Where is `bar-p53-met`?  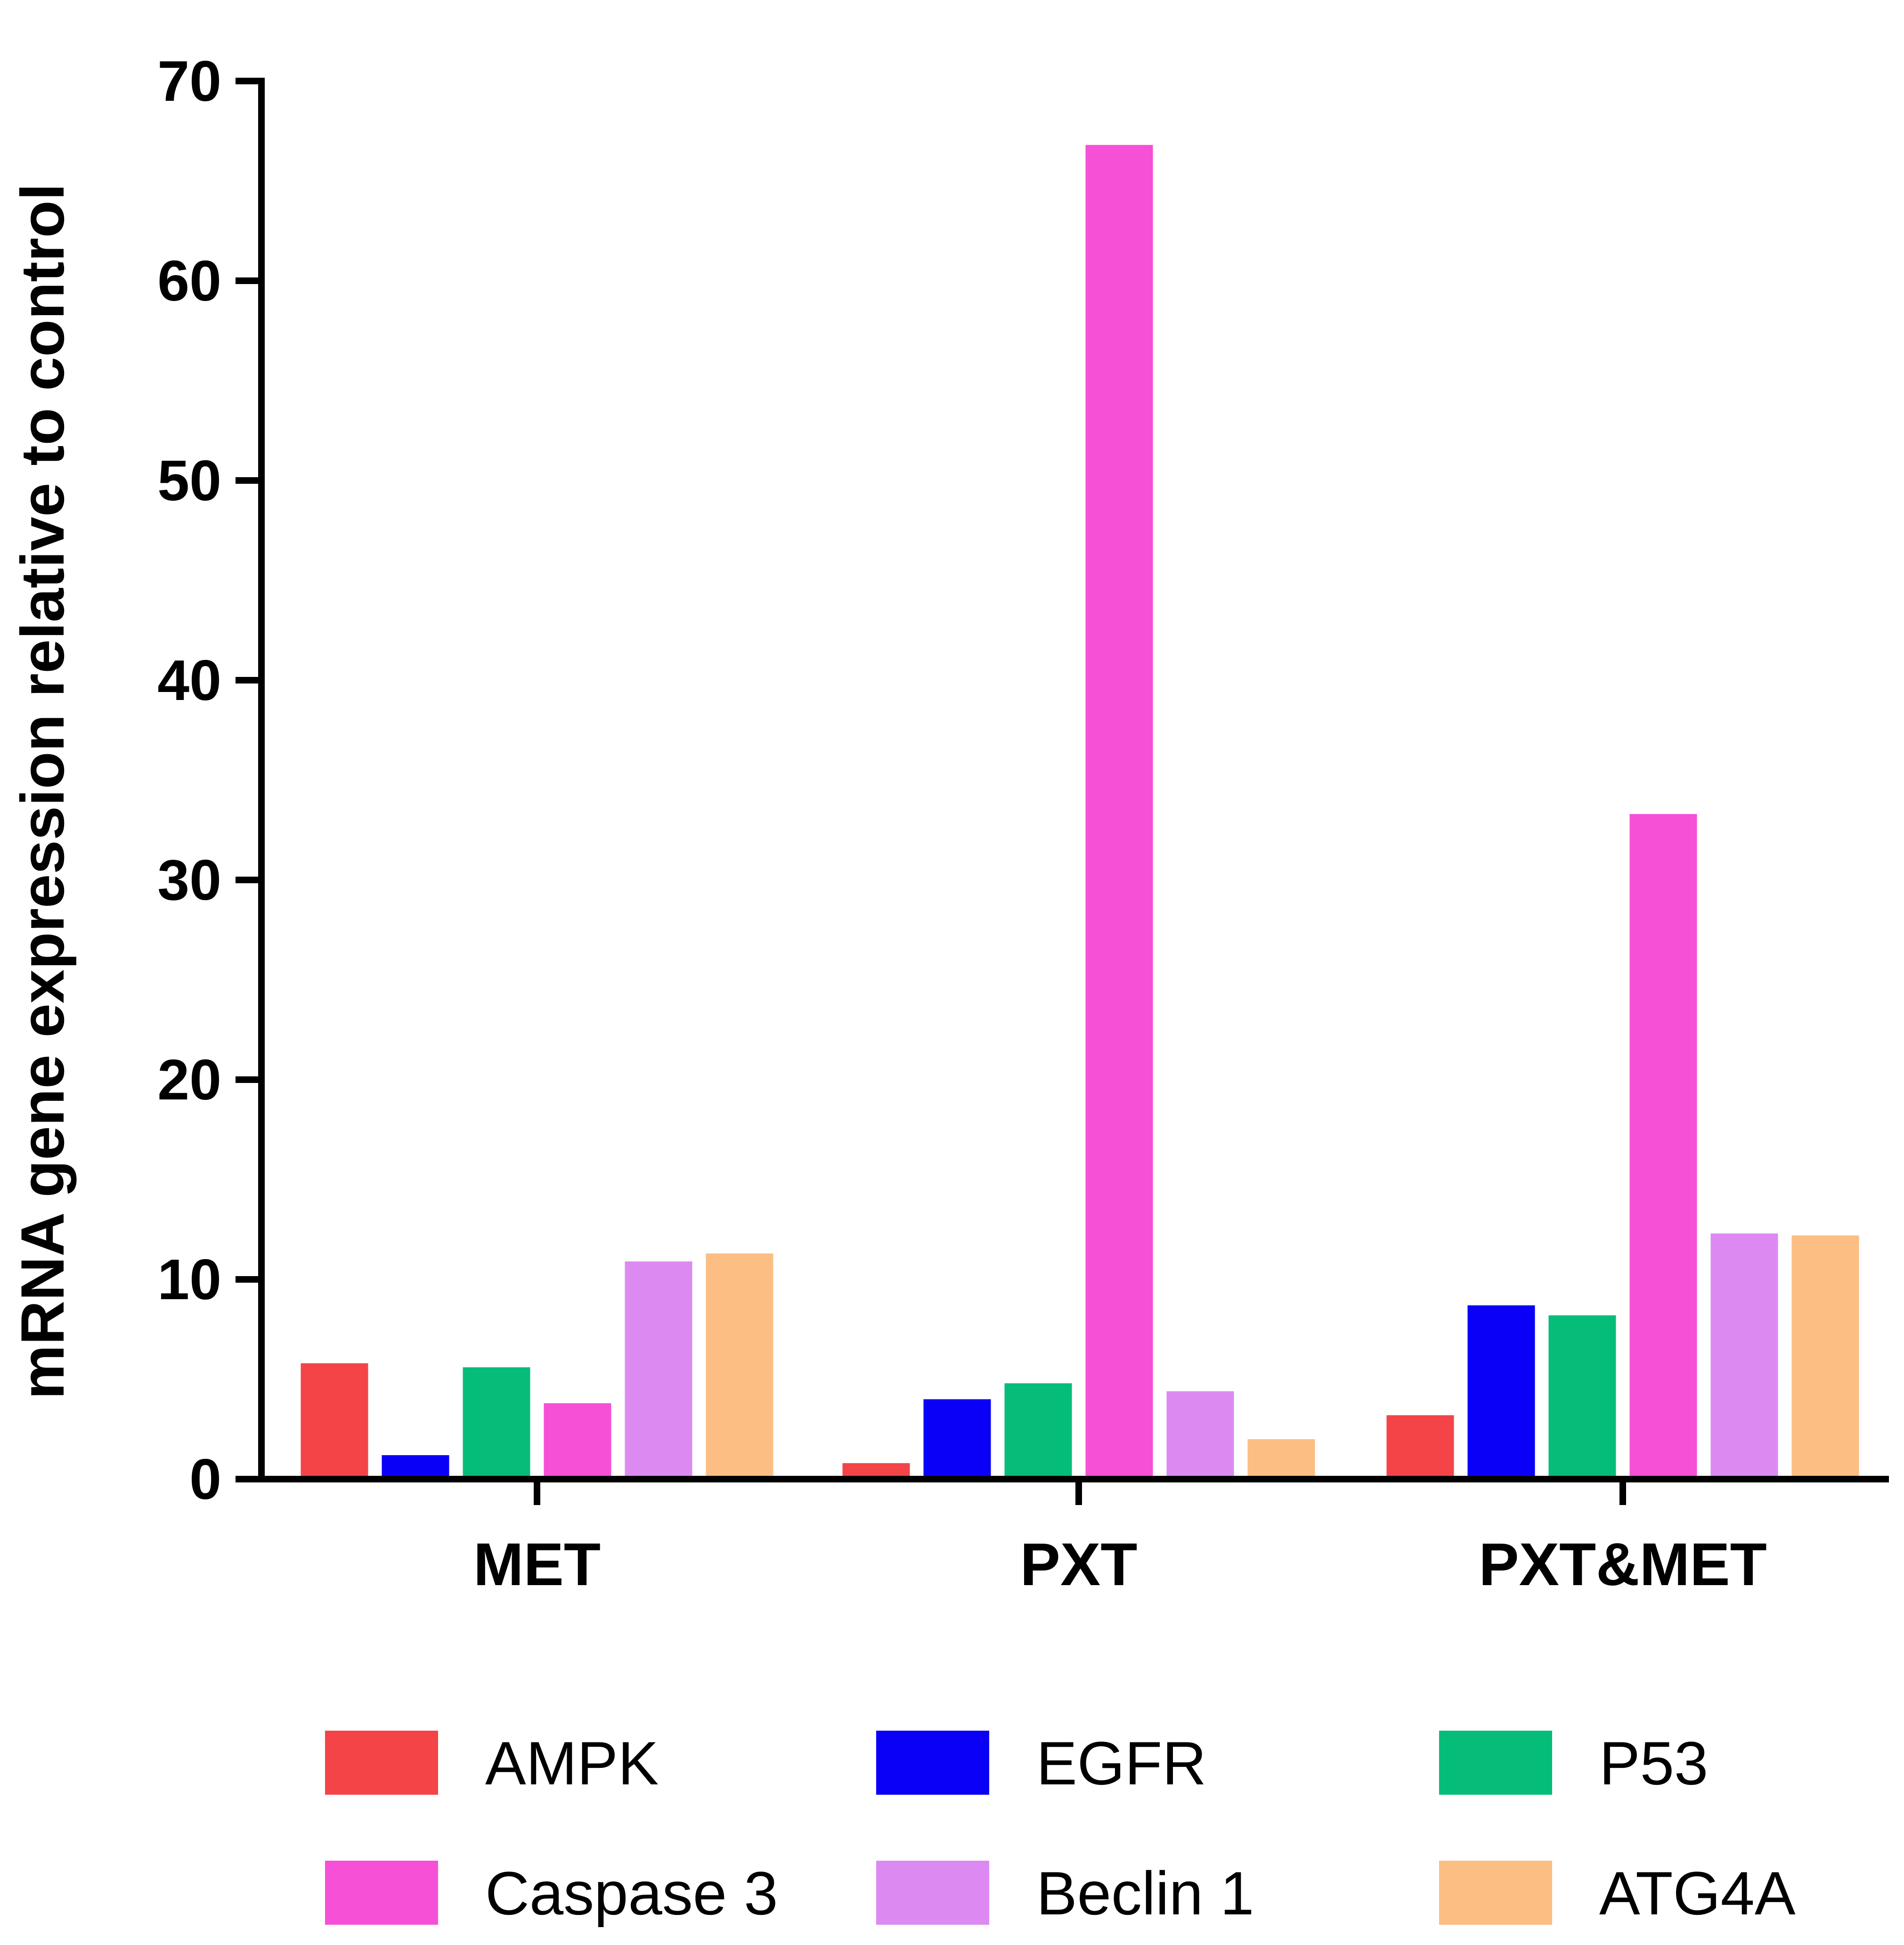 bar-p53-met is located at coordinates (496, 1423).